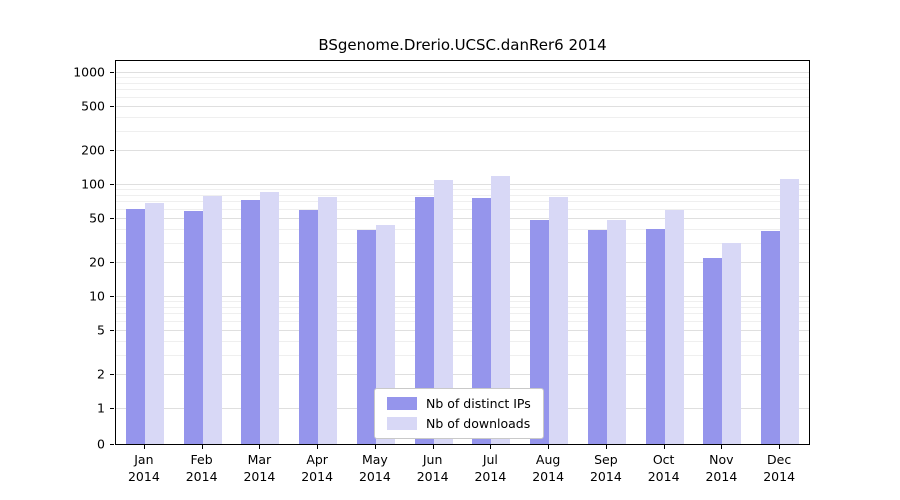 The height and width of the screenshot is (500, 900). I want to click on x-tick-label-nov: Nov 2014, so click(721, 468).